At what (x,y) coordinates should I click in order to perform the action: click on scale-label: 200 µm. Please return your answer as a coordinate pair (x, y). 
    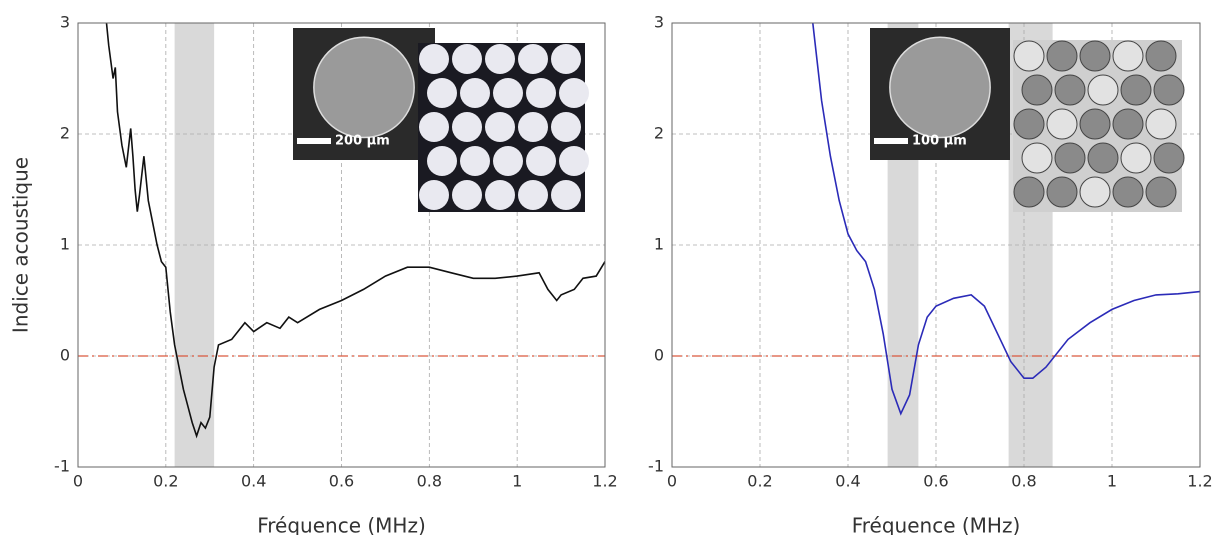
    Looking at the image, I should click on (362, 141).